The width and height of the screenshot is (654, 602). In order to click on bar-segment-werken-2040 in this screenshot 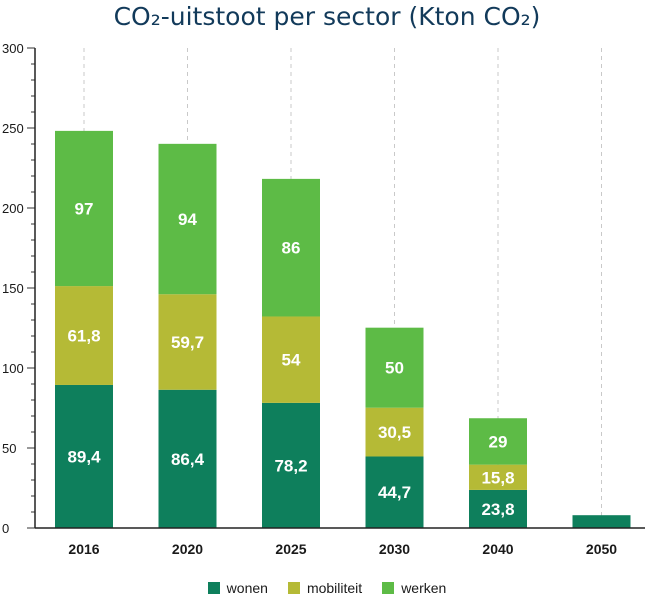, I will do `click(498, 441)`.